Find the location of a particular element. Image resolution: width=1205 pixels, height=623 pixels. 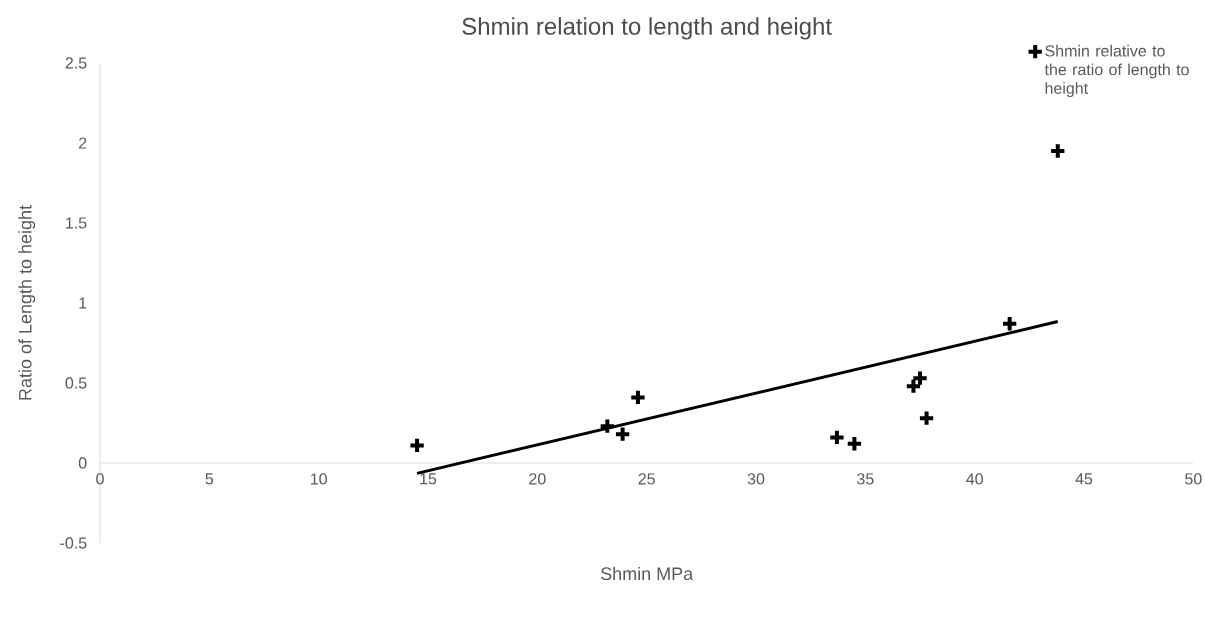

y-axis-title: Ratio of Length to height is located at coordinates (27, 302).